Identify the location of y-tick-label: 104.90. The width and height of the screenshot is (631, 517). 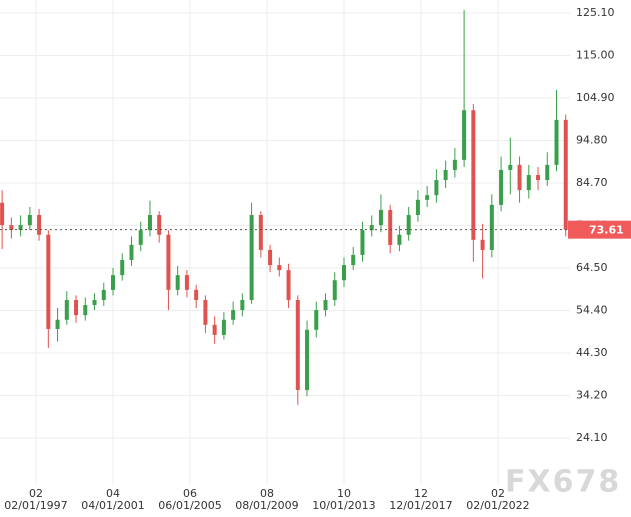
(595, 97).